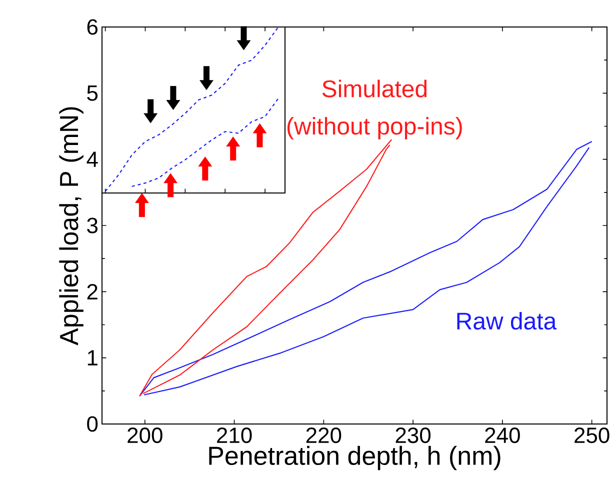 Image resolution: width=613 pixels, height=502 pixels. What do you see at coordinates (234, 436) in the screenshot?
I see `x-tick-label: 210` at bounding box center [234, 436].